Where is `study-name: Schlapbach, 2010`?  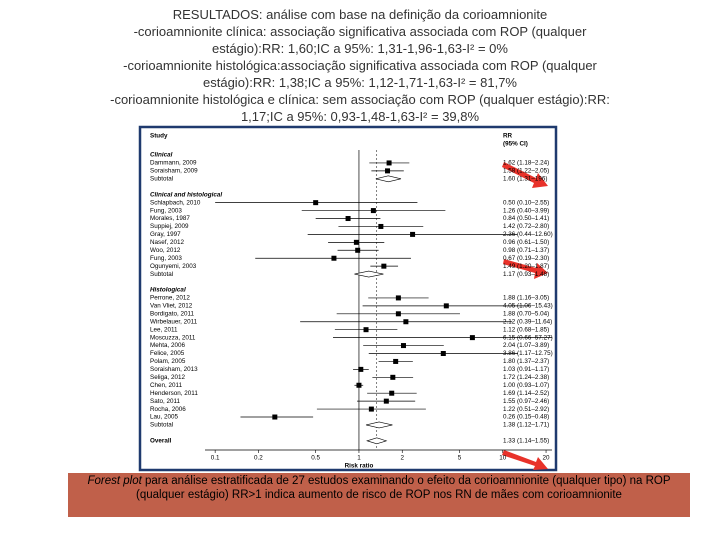
study-name: Schlapbach, 2010 is located at coordinates (175, 202).